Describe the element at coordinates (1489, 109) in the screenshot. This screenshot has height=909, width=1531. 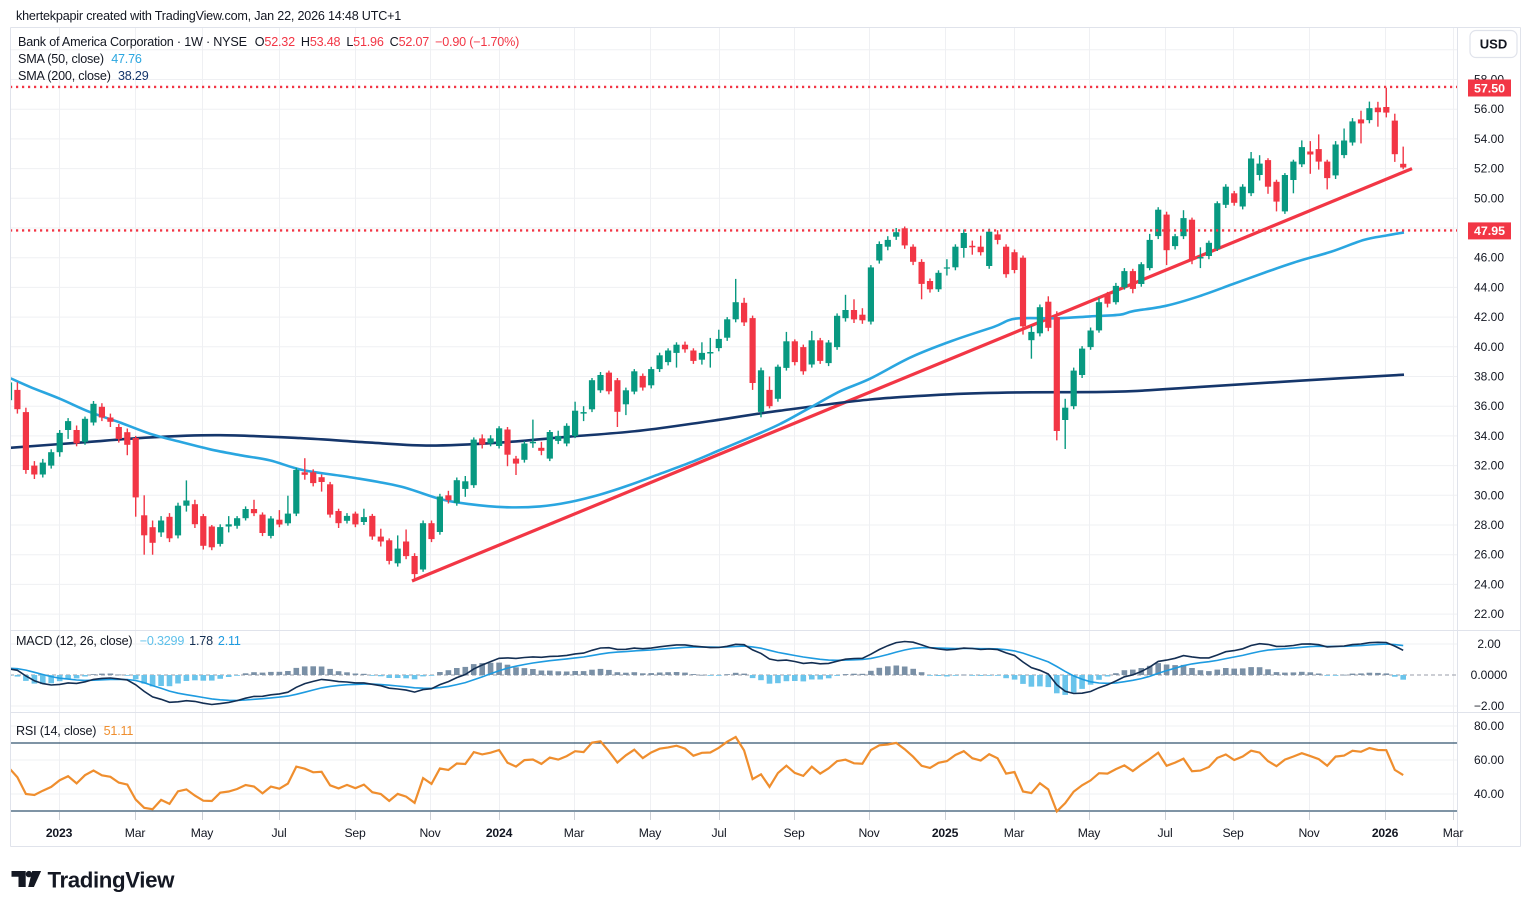
I see `svg-text: 56.00` at that location.